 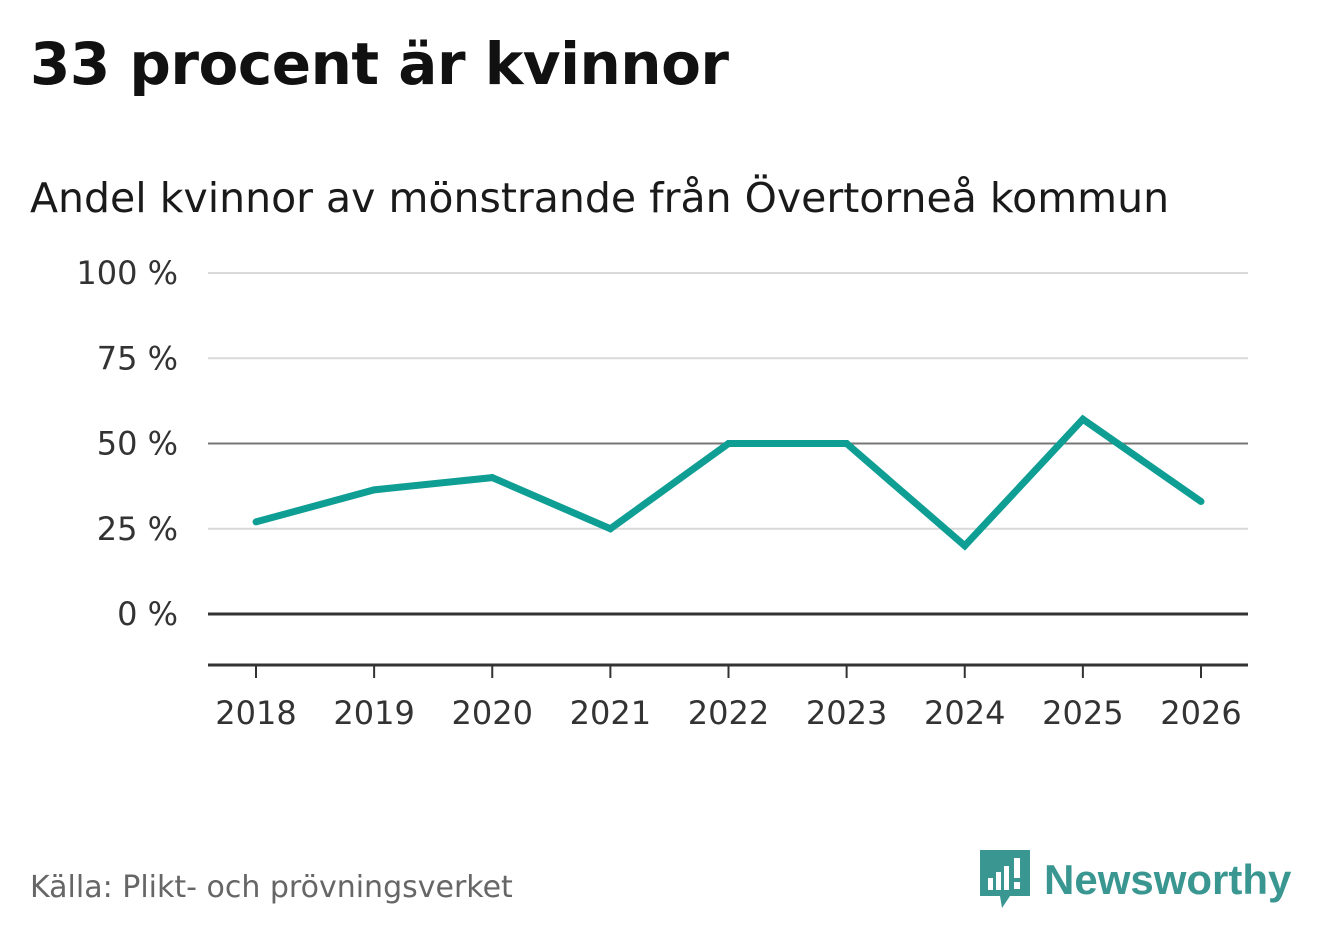 What do you see at coordinates (137, 444) in the screenshot?
I see `y-tick-label: 50 %` at bounding box center [137, 444].